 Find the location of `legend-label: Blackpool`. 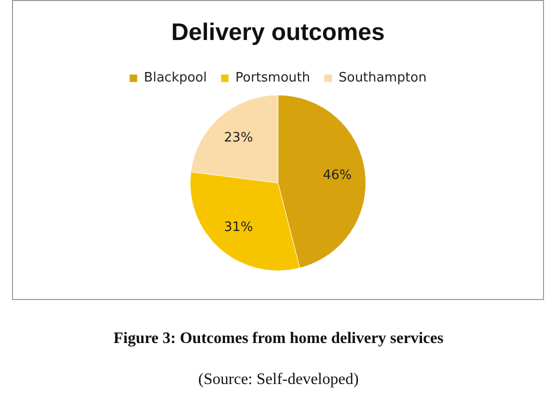

legend-label: Blackpool is located at coordinates (175, 78).